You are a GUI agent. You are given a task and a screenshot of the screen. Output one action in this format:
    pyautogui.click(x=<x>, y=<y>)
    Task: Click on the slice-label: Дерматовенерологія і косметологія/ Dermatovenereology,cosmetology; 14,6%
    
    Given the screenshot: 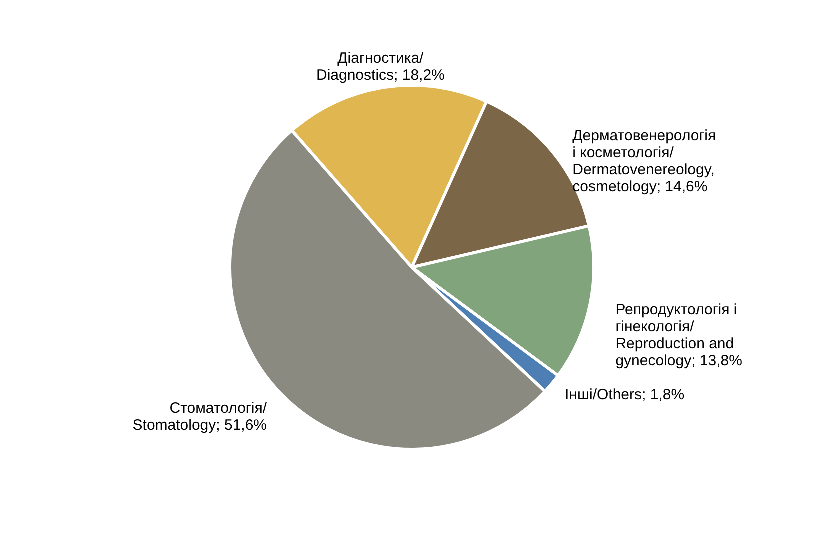 What is the action you would take?
    pyautogui.click(x=644, y=161)
    